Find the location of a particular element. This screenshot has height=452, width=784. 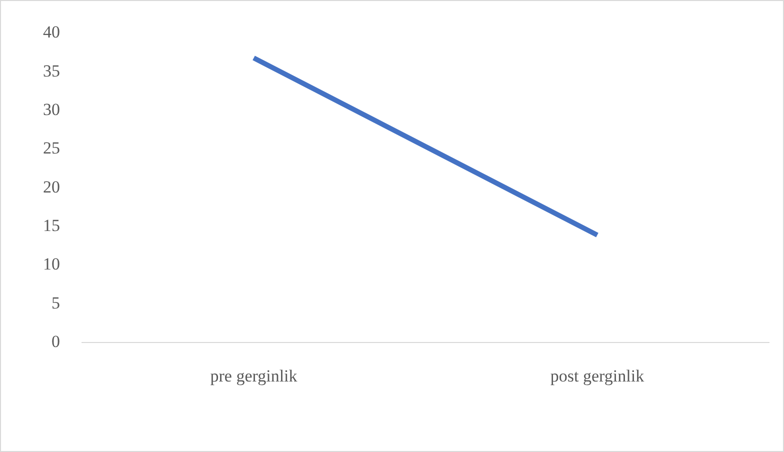

y-tick-label: 15 is located at coordinates (51, 226).